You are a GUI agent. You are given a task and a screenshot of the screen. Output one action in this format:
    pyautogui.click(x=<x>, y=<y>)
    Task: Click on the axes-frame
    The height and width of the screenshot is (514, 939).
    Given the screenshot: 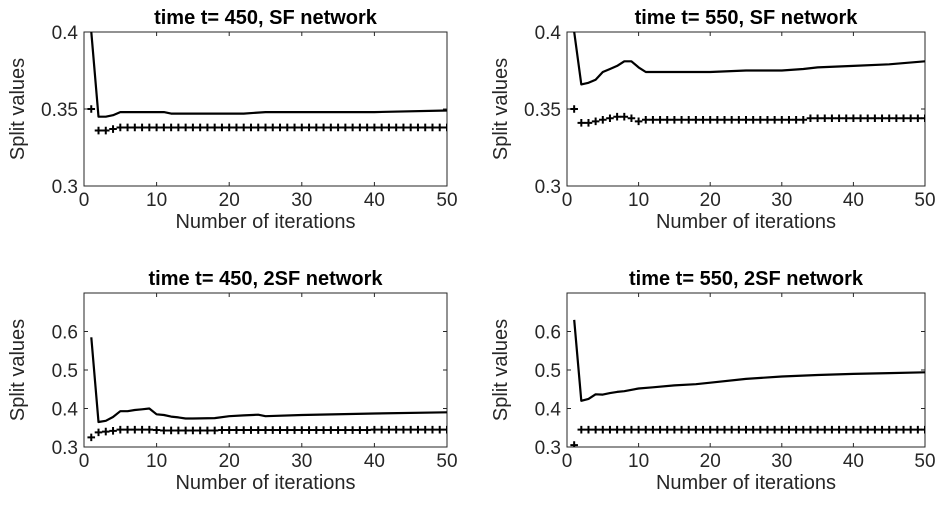 What is the action you would take?
    pyautogui.click(x=265, y=370)
    